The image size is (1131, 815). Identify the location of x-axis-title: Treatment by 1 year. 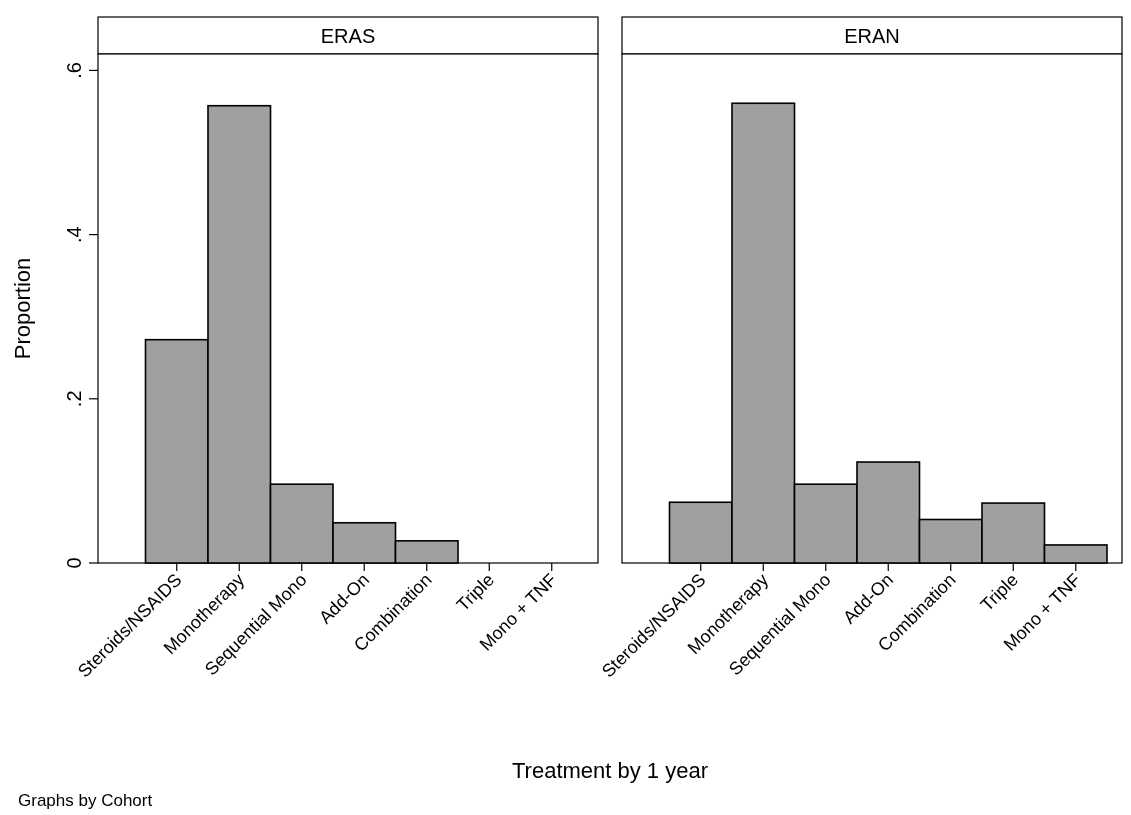
(610, 770).